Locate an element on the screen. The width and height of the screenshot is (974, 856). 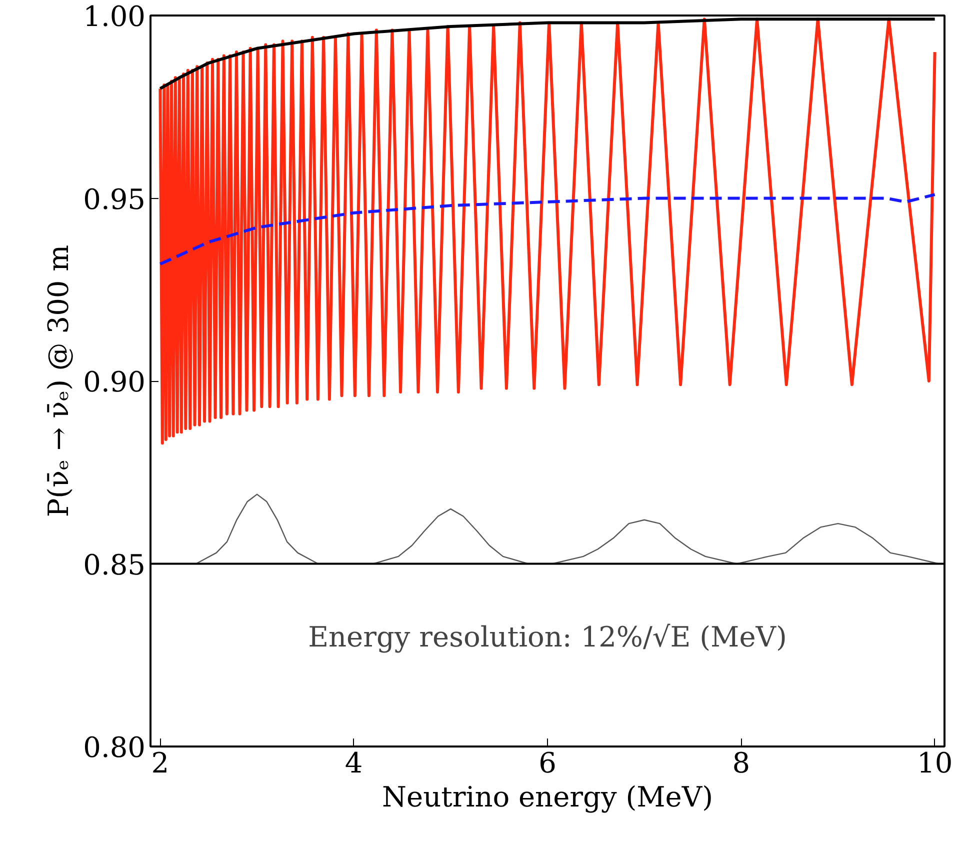
x-tick-label: 4 is located at coordinates (353, 763).